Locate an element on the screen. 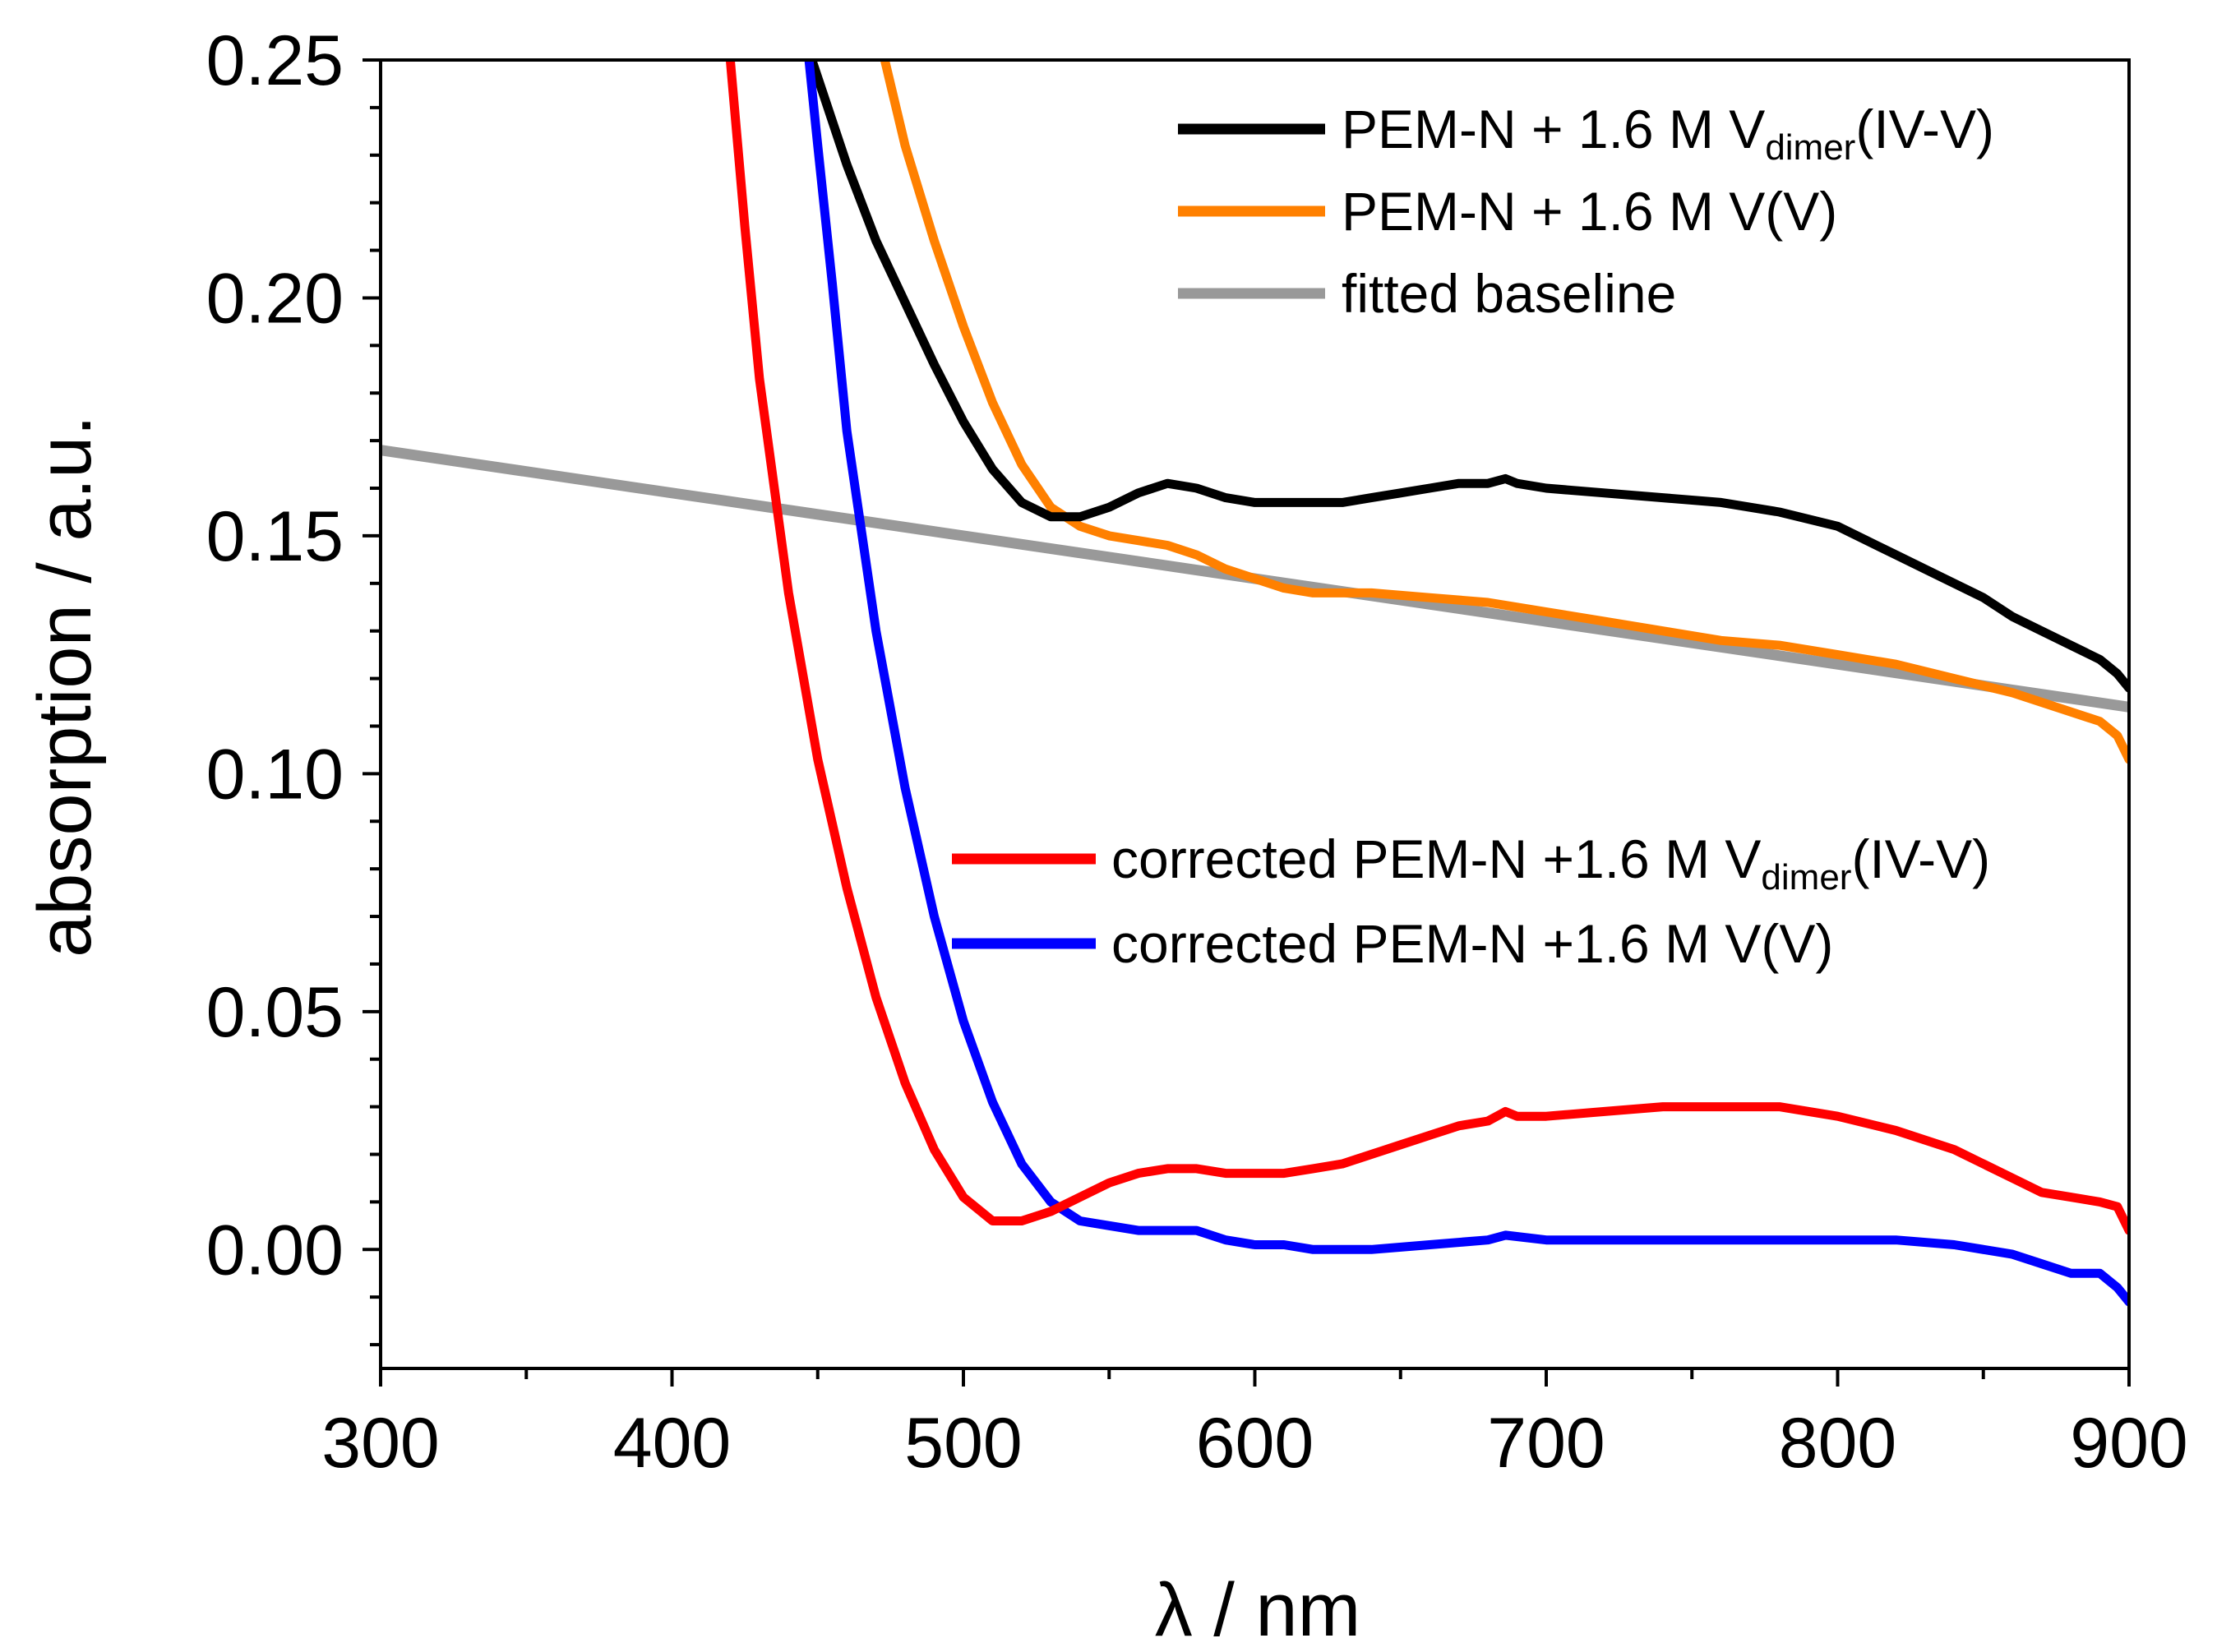 Image resolution: width=2217 pixels, height=1652 pixels. legend-label-main: PEM-N + 1.6 M V(V) is located at coordinates (1589, 211).